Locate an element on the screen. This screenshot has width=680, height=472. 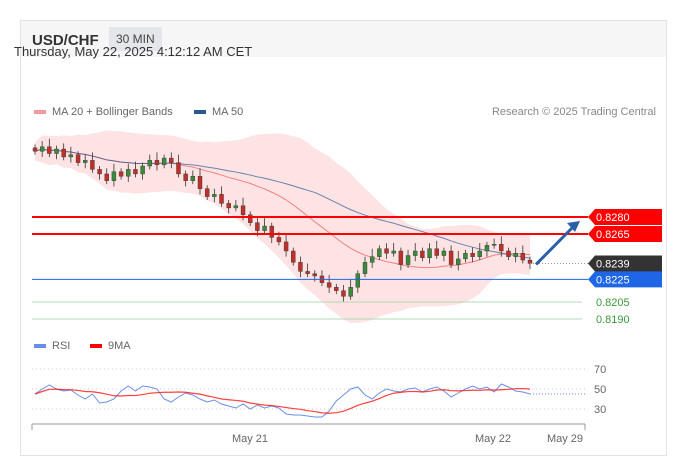
credit: Research © 2025 Trading Central is located at coordinates (573, 112).